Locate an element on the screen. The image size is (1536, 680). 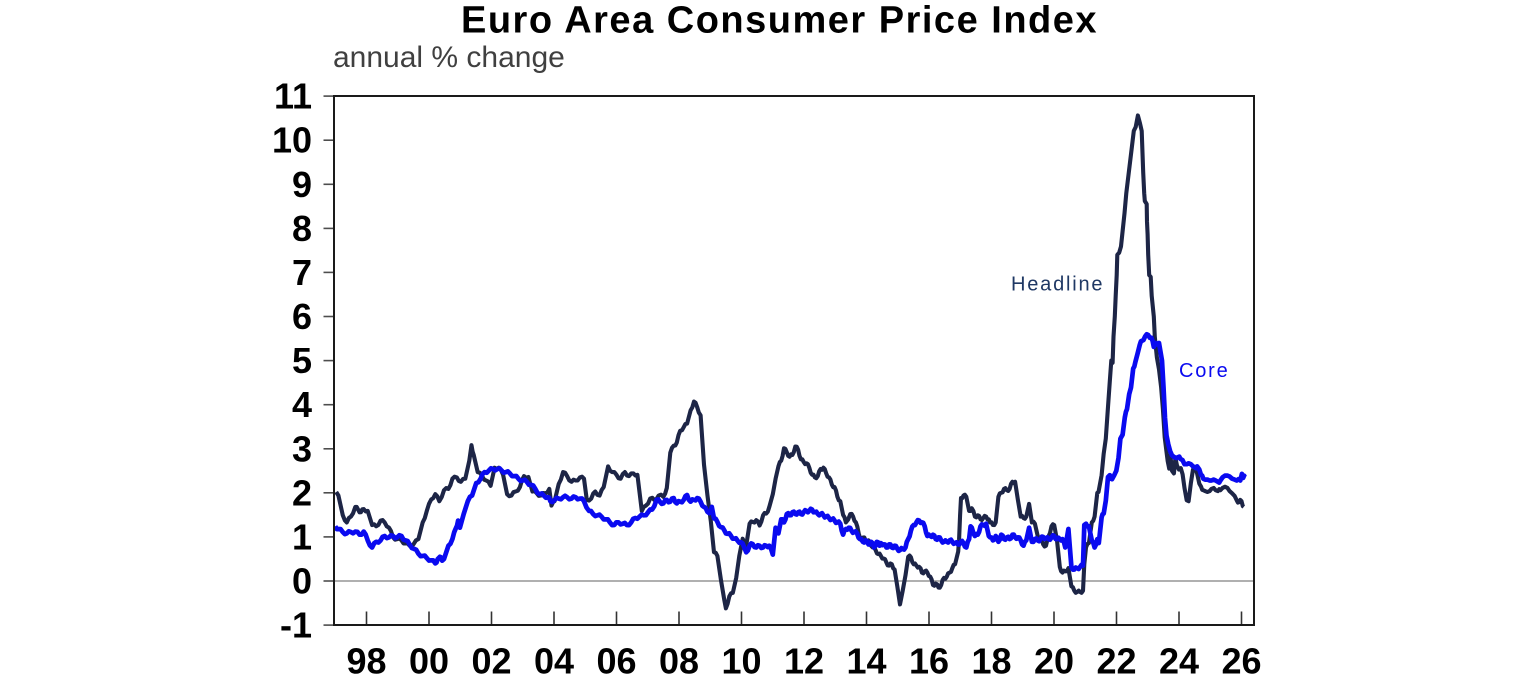
svg-text: 06 is located at coordinates (616, 660).